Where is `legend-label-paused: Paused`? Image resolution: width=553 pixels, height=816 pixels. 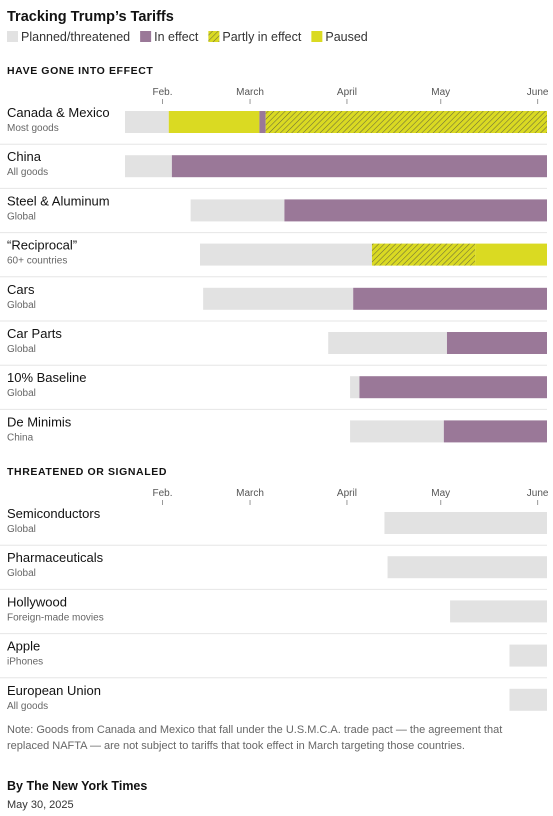 legend-label-paused: Paused is located at coordinates (346, 37).